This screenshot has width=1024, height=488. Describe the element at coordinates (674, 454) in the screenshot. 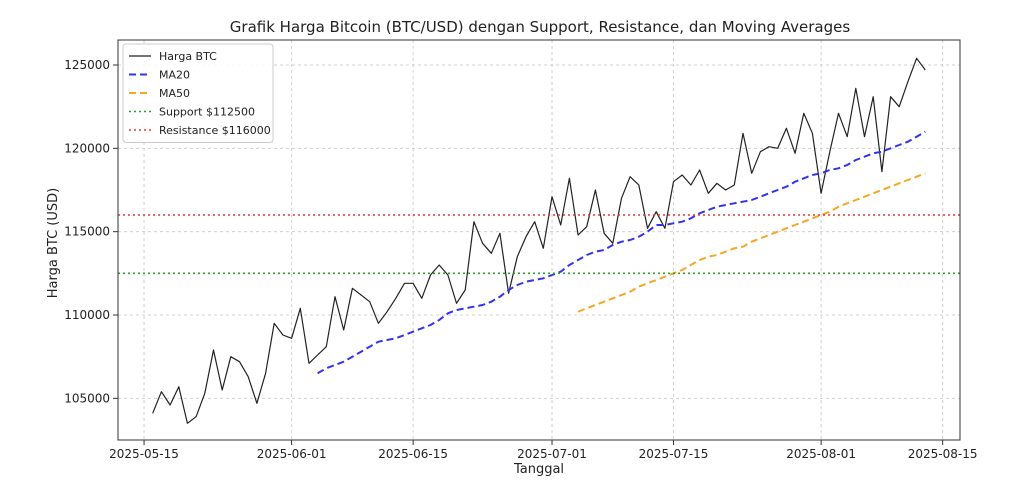

I see `x-tick-label: 2025-07-15` at that location.